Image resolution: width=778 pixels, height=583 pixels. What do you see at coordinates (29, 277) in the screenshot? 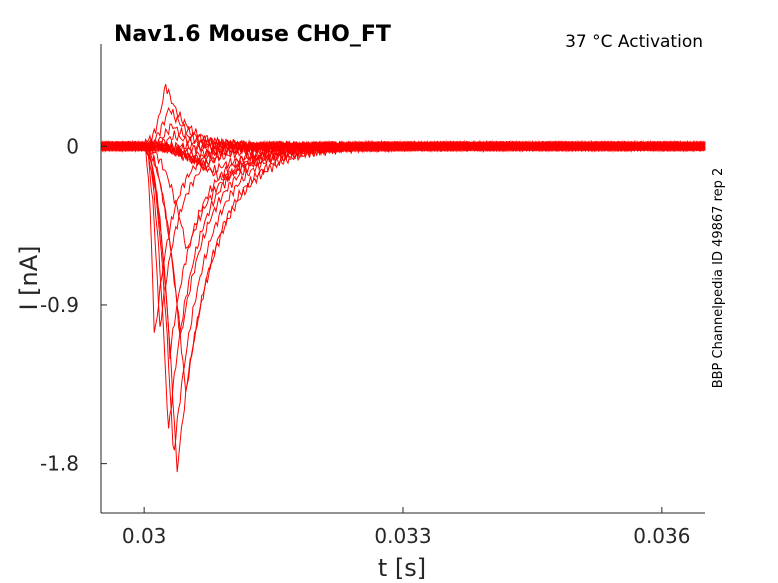
I see `y-axis-label: I [nA]` at bounding box center [29, 277].